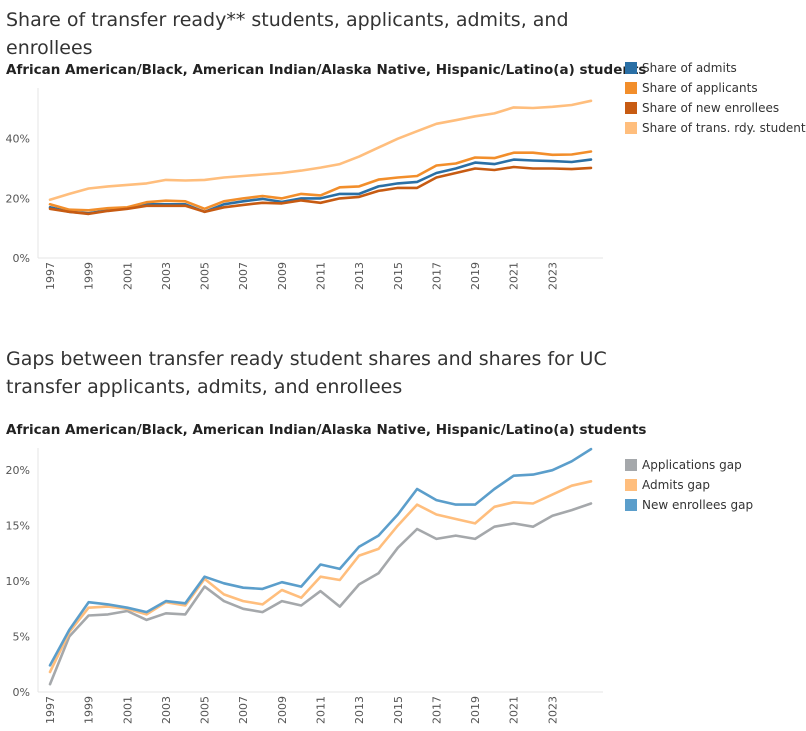 The width and height of the screenshot is (806, 731). I want to click on legend-label: Share of applicants, so click(700, 88).